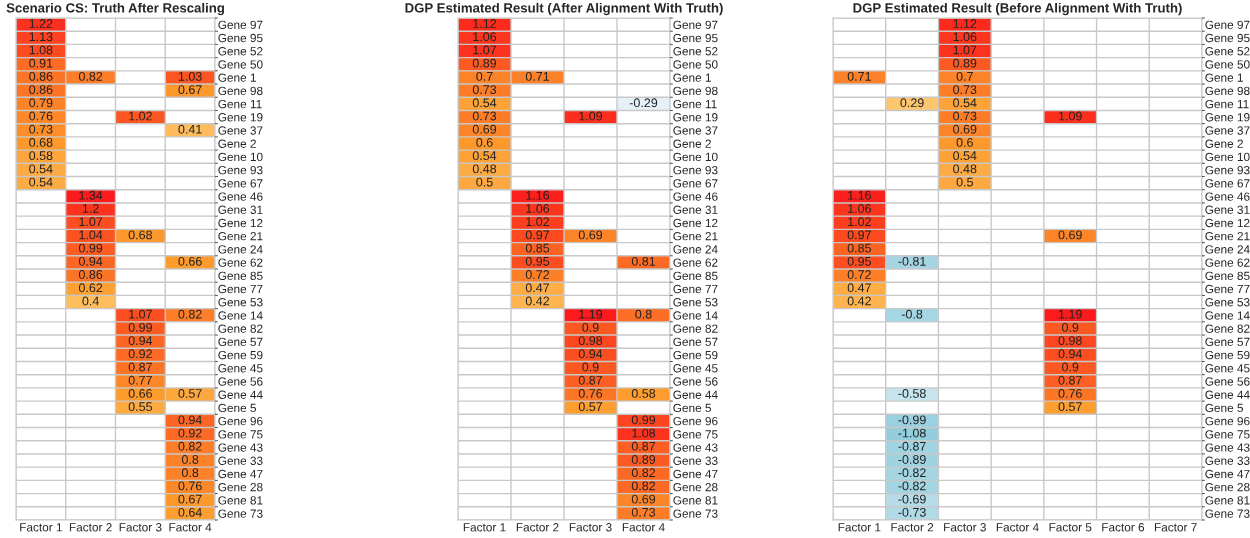 Image resolution: width=1250 pixels, height=538 pixels. What do you see at coordinates (484, 142) in the screenshot?
I see `data-label: 0.6` at bounding box center [484, 142].